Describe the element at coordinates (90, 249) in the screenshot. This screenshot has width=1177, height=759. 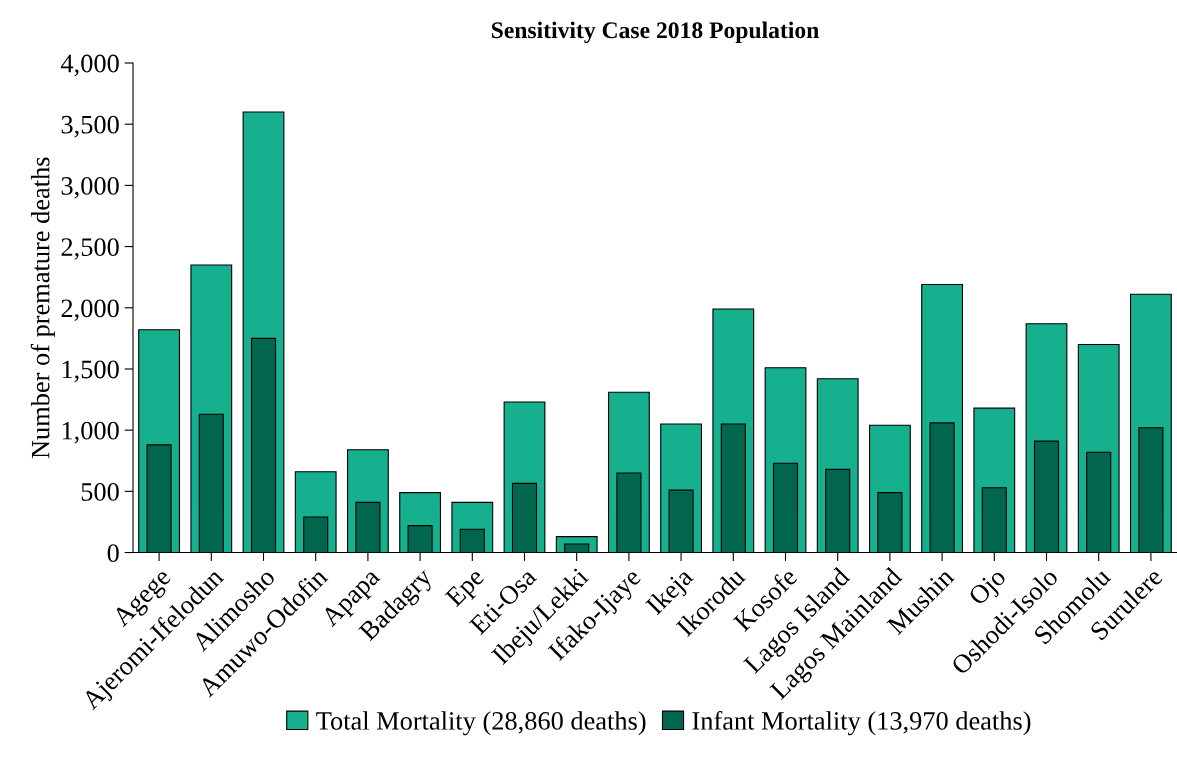
I see `y-tick-label: 2,500` at that location.